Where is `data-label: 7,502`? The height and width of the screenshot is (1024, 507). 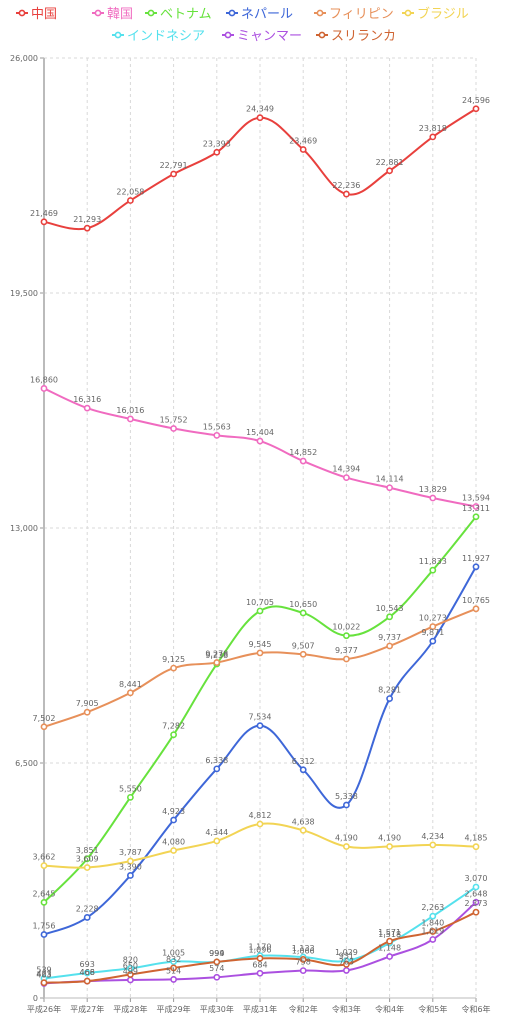 data-label: 7,502 is located at coordinates (44, 718).